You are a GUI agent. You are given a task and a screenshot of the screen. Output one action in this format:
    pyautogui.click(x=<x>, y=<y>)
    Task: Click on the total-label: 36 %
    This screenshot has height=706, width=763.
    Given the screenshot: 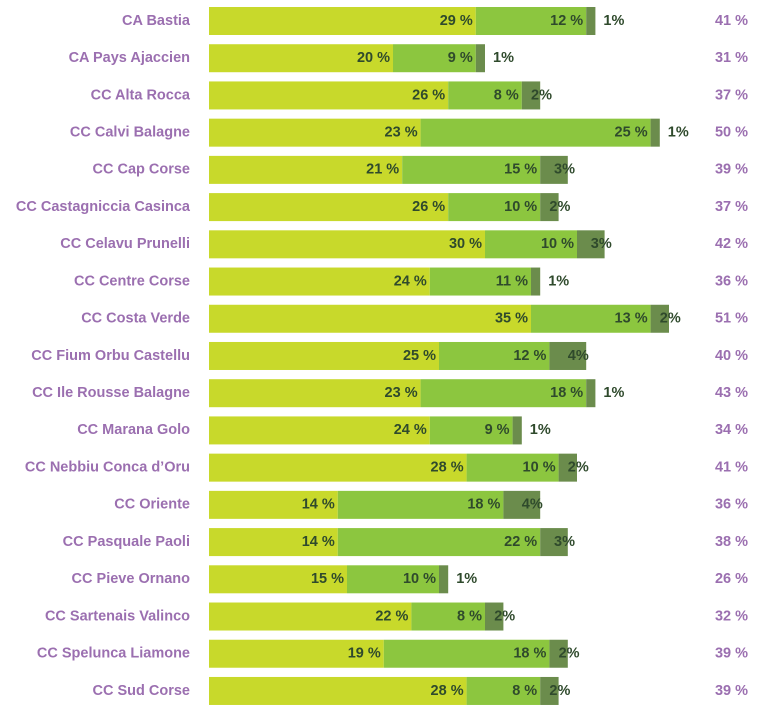 What is the action you would take?
    pyautogui.click(x=731, y=281)
    